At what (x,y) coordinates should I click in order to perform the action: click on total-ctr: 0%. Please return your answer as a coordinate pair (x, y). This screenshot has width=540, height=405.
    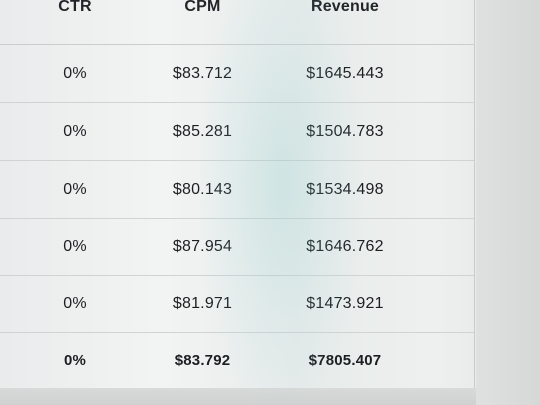
    Looking at the image, I should click on (75, 360).